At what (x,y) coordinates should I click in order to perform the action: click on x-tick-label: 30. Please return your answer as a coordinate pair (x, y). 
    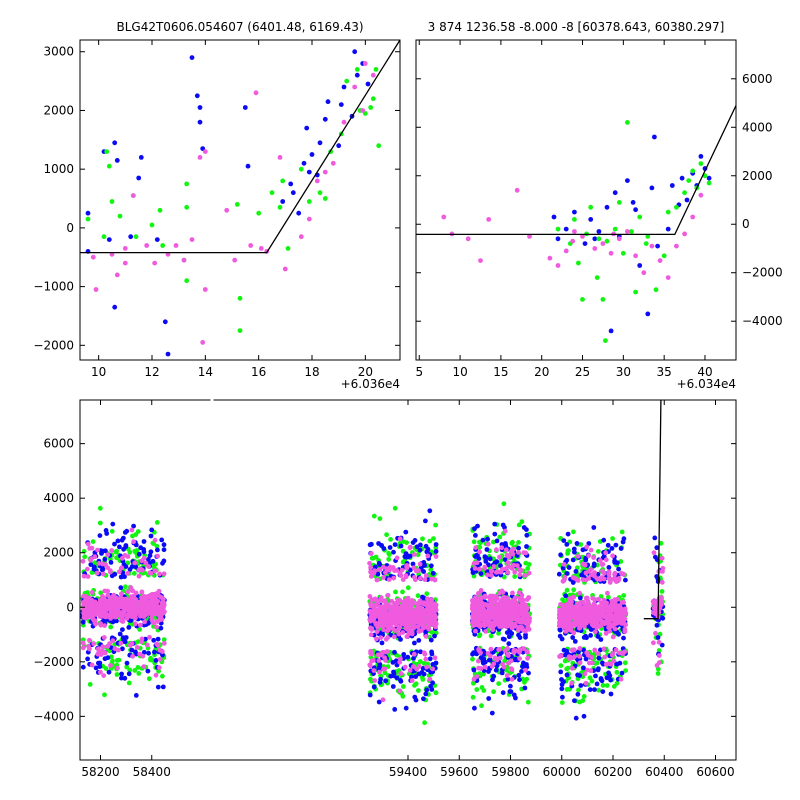
    Looking at the image, I should click on (623, 372).